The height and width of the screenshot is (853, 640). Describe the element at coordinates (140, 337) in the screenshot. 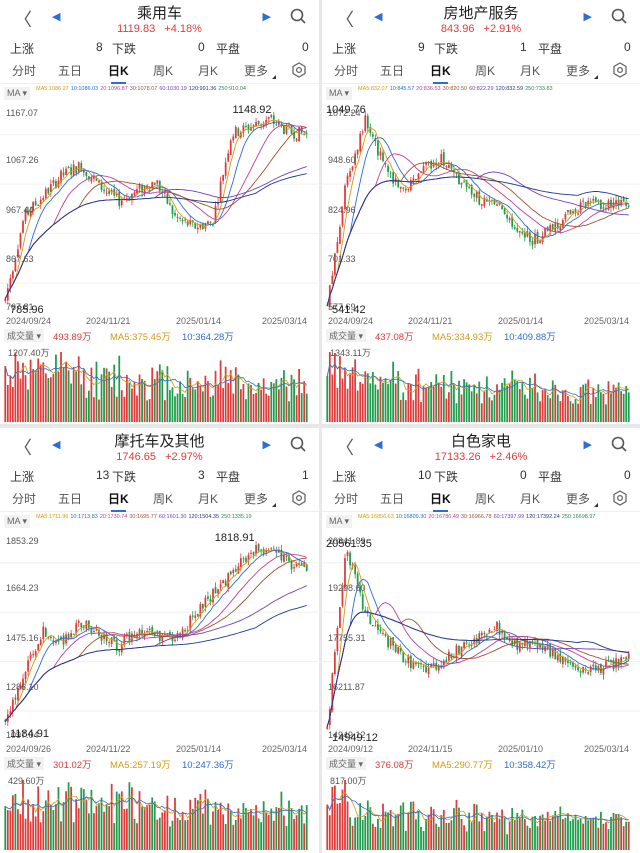

I see `volume-ma5: MA5:375.45万` at that location.